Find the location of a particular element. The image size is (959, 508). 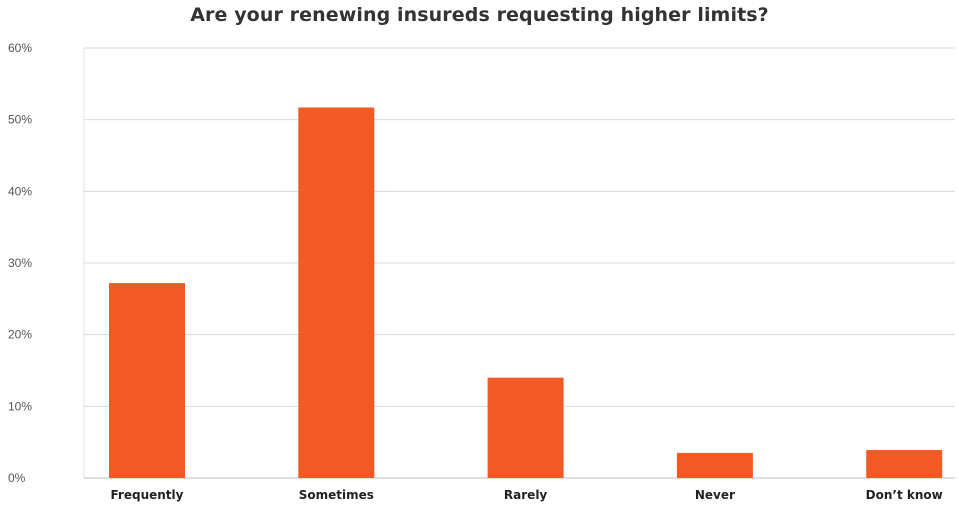

x-category-label: Never is located at coordinates (715, 495).